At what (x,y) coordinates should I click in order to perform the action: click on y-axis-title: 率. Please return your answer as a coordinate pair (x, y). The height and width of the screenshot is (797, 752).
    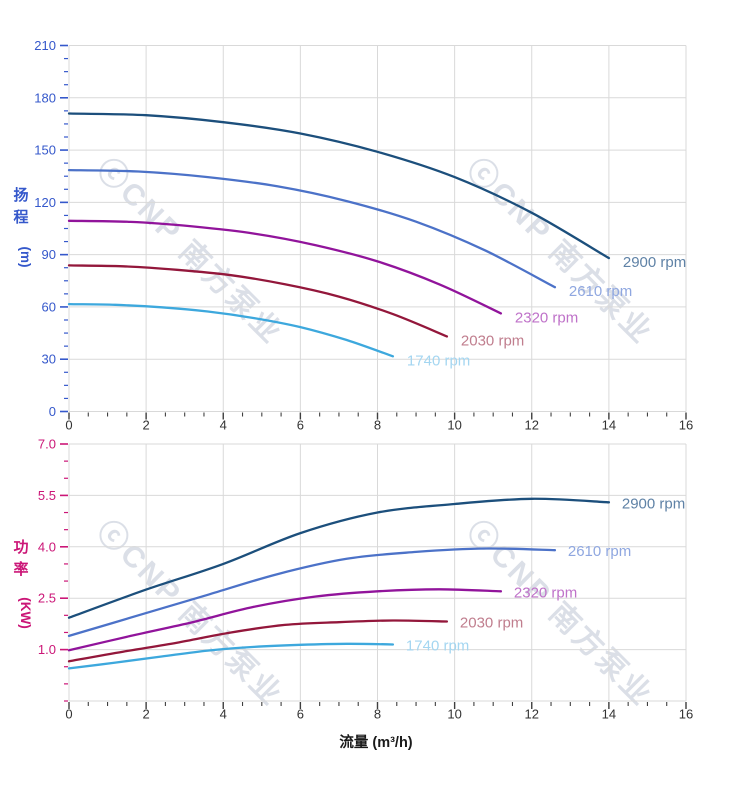
    Looking at the image, I should click on (20, 569).